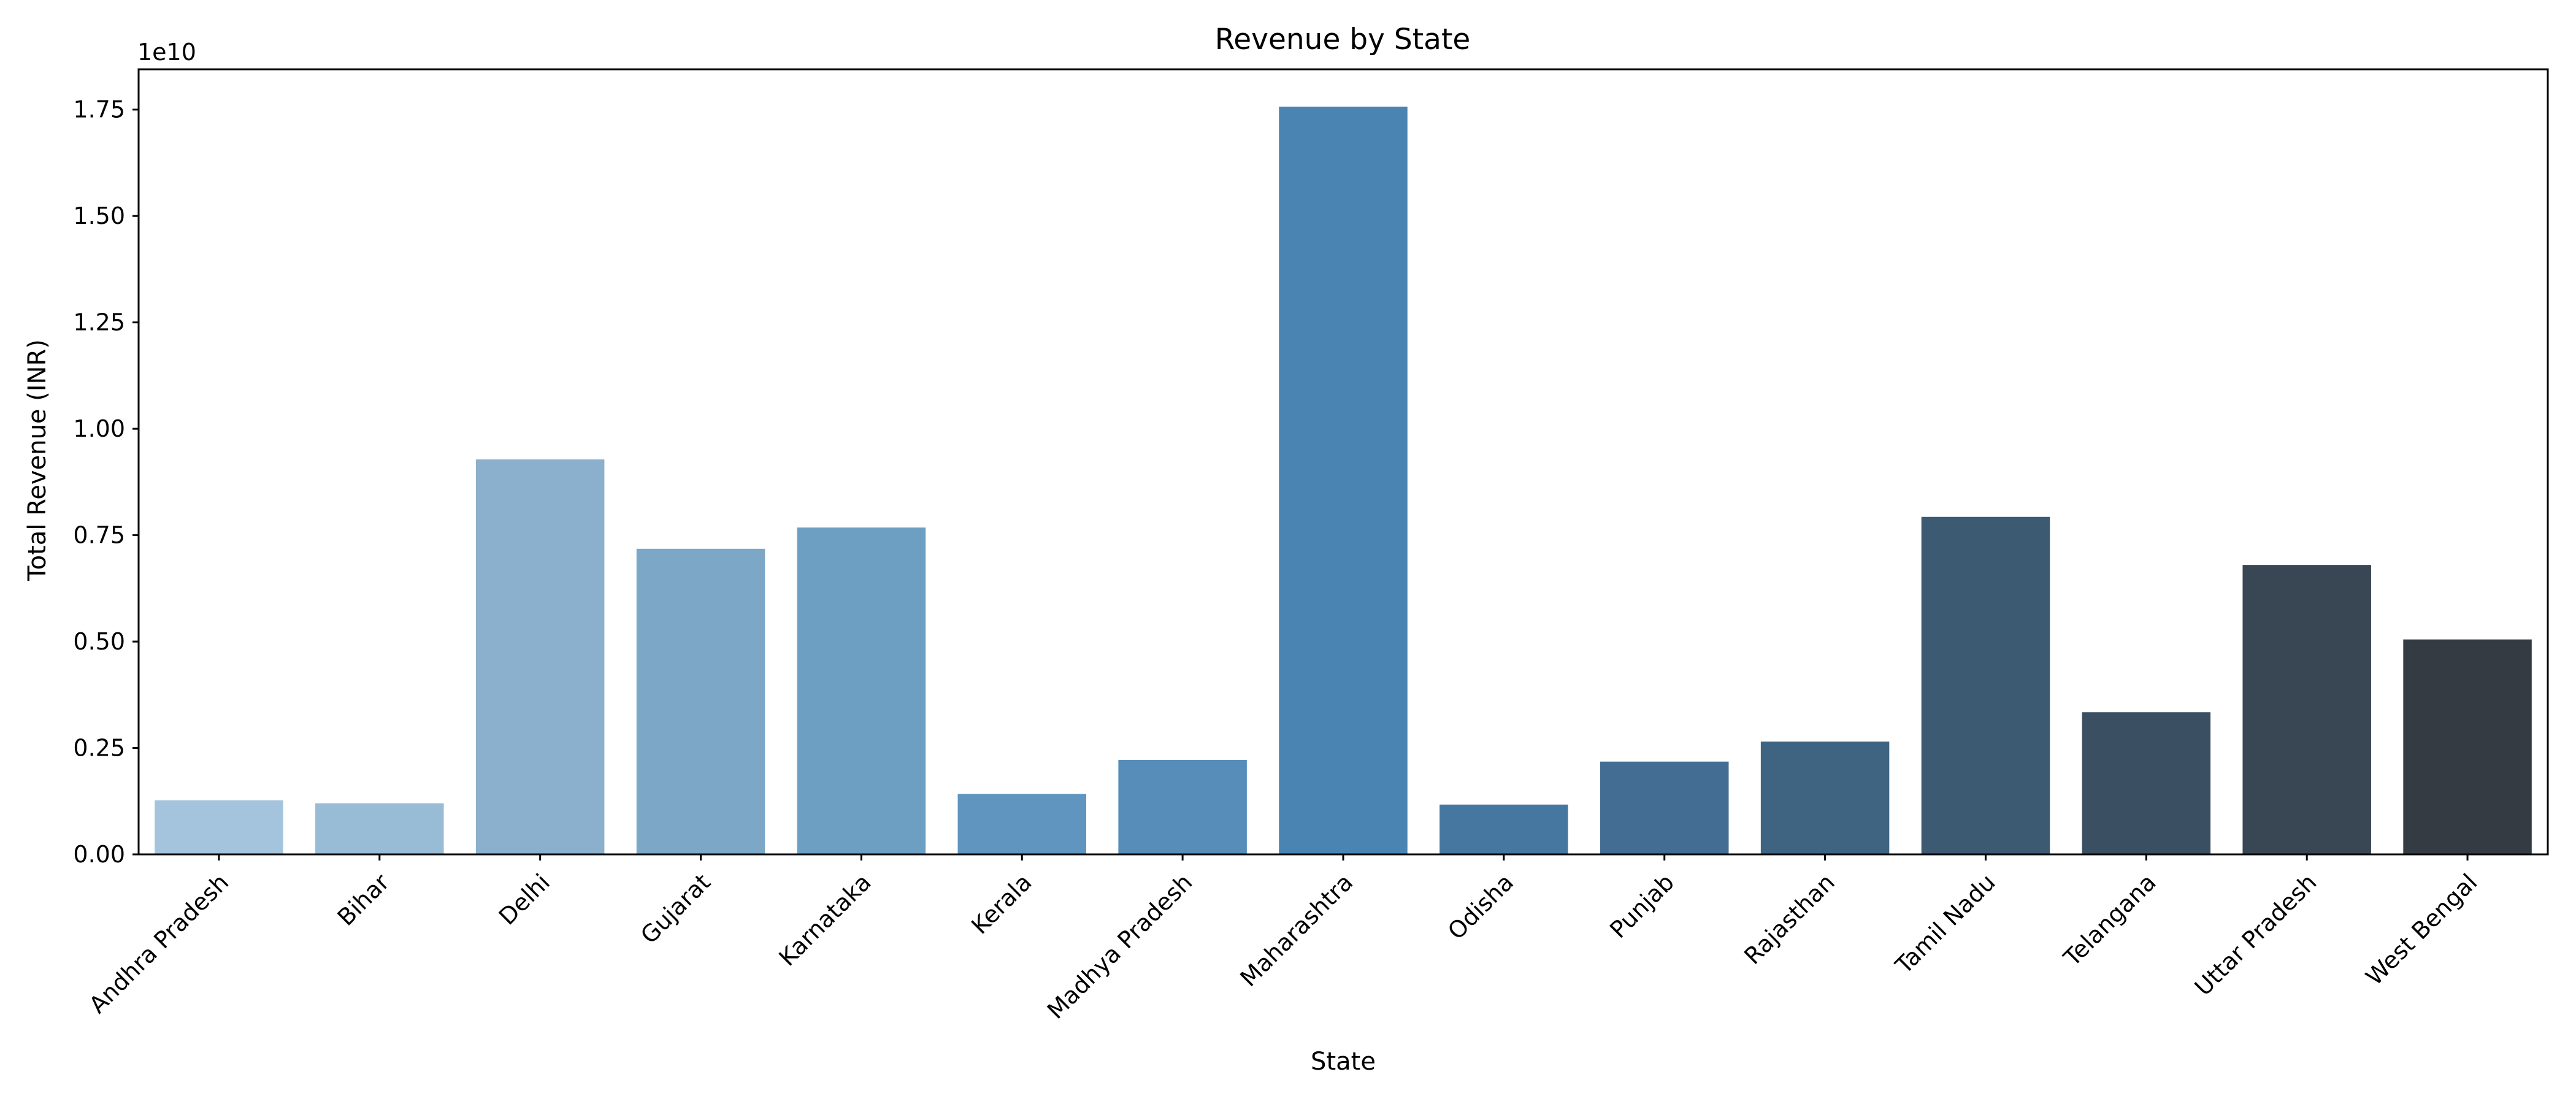 The width and height of the screenshot is (2576, 1104). Describe the element at coordinates (540, 656) in the screenshot. I see `bar-delhi` at that location.